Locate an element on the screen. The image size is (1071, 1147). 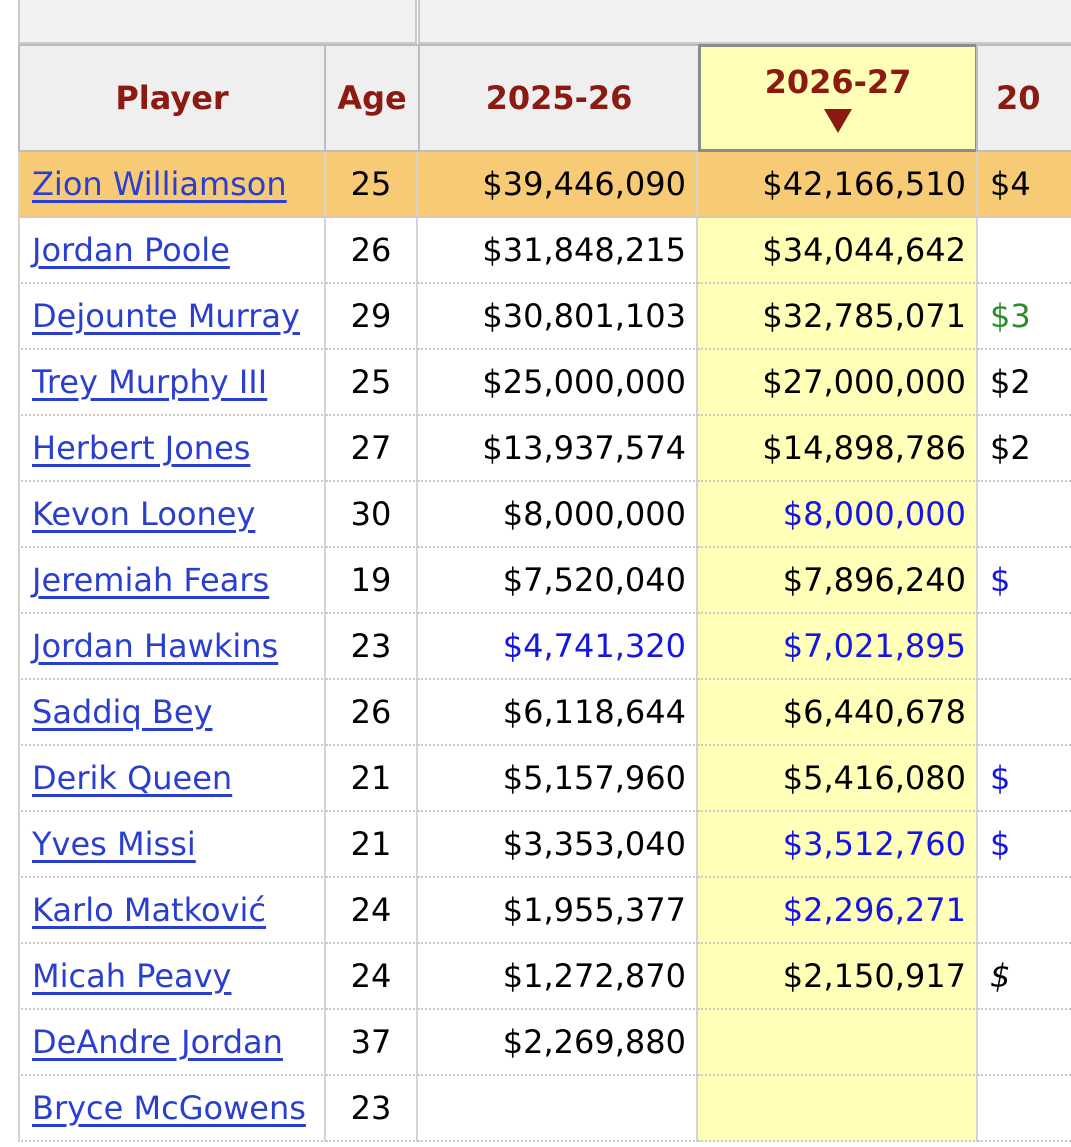
player-cell: Jeremiah Fears is located at coordinates (172, 581).